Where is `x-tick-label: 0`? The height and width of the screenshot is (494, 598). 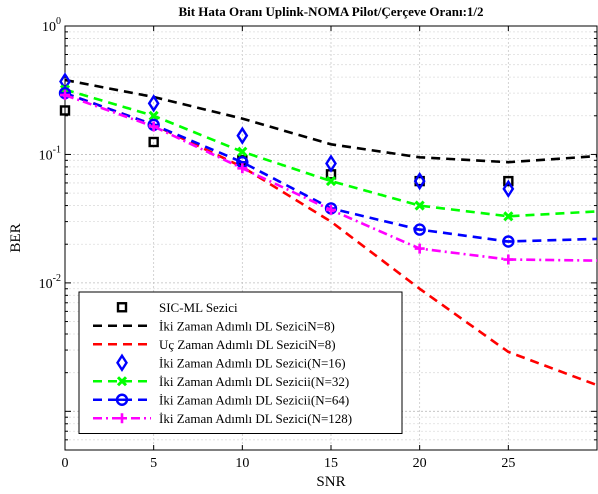 x-tick-label: 0 is located at coordinates (65, 463).